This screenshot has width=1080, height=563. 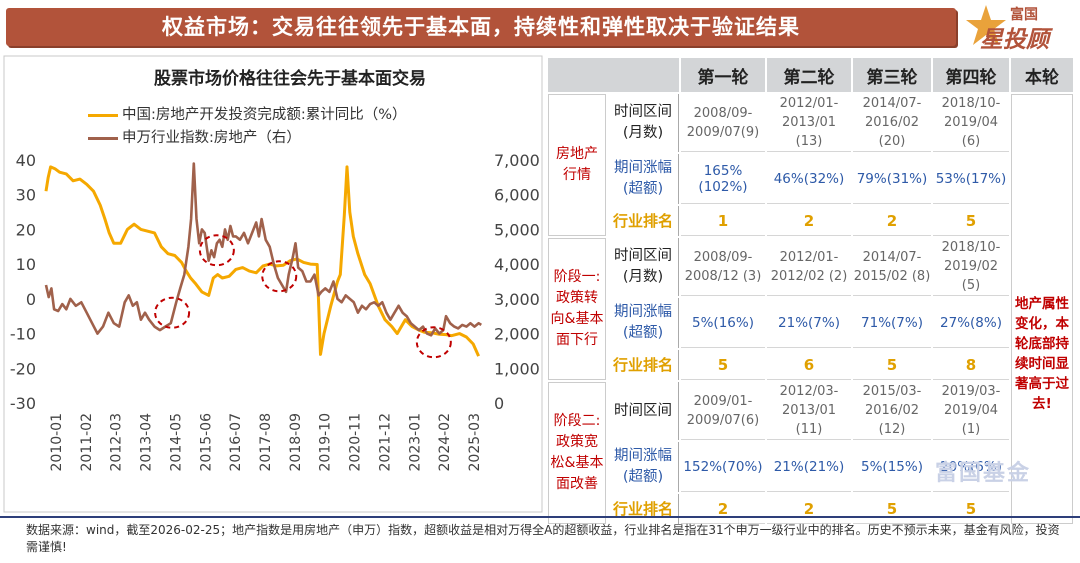 What do you see at coordinates (643, 267) in the screenshot?
I see `row-label: 时间区间 (月数)` at bounding box center [643, 267].